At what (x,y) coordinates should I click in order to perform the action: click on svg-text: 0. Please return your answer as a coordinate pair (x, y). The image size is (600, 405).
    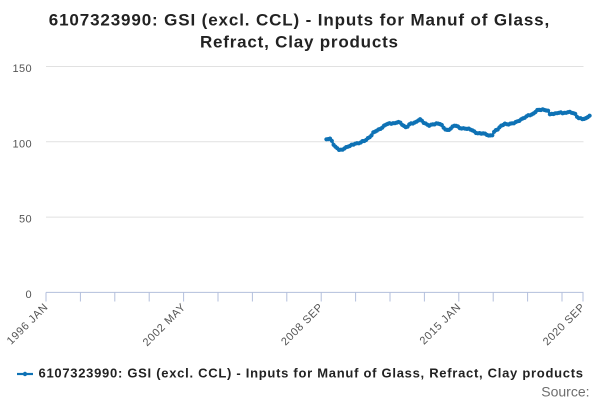
    Looking at the image, I should click on (28, 295).